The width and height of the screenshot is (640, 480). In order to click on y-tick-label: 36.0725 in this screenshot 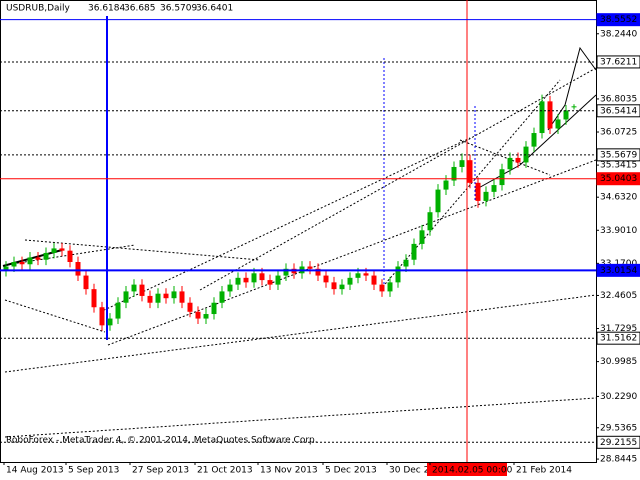, I will do `click(618, 133)`.